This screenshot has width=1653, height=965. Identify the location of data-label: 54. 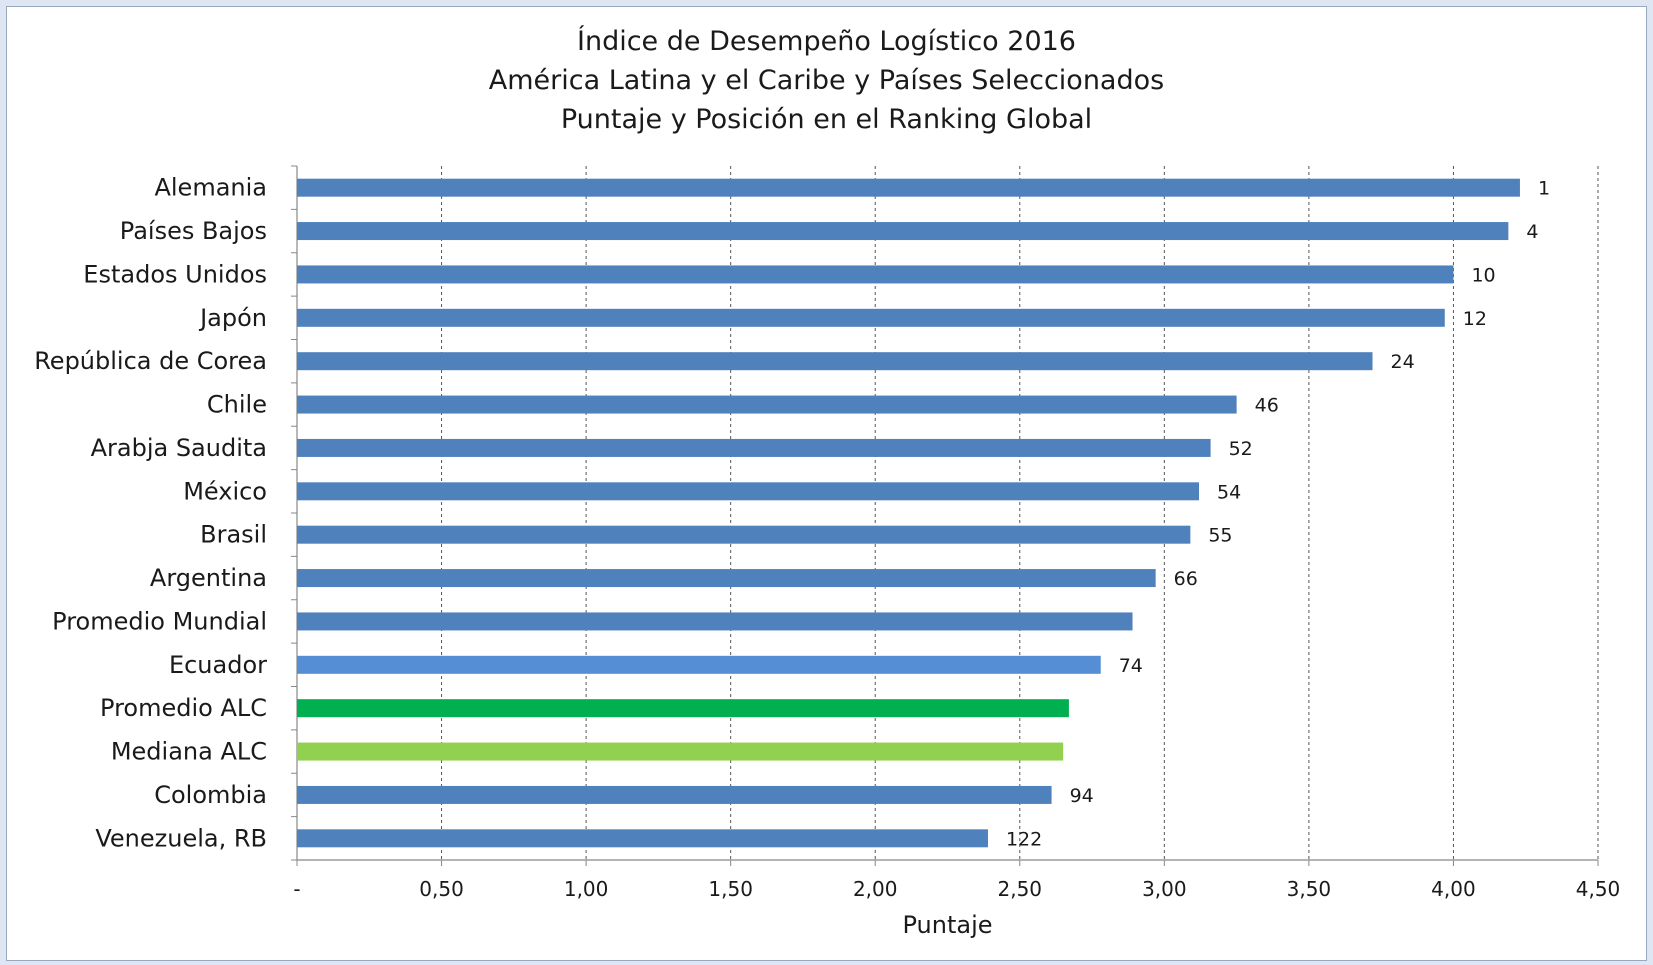
(1229, 492).